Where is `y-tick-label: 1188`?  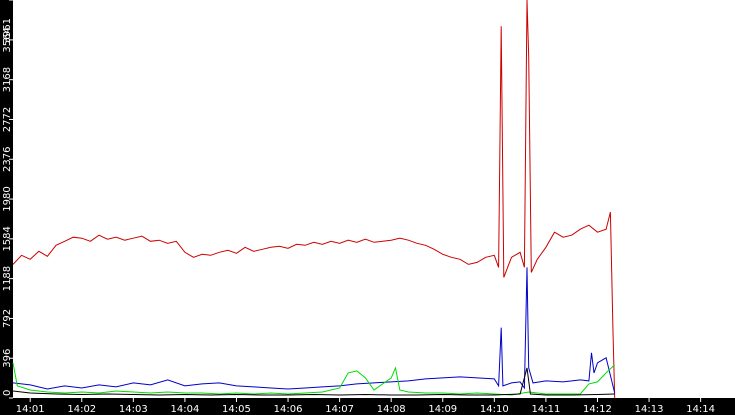 y-tick-label: 1188 is located at coordinates (7, 278).